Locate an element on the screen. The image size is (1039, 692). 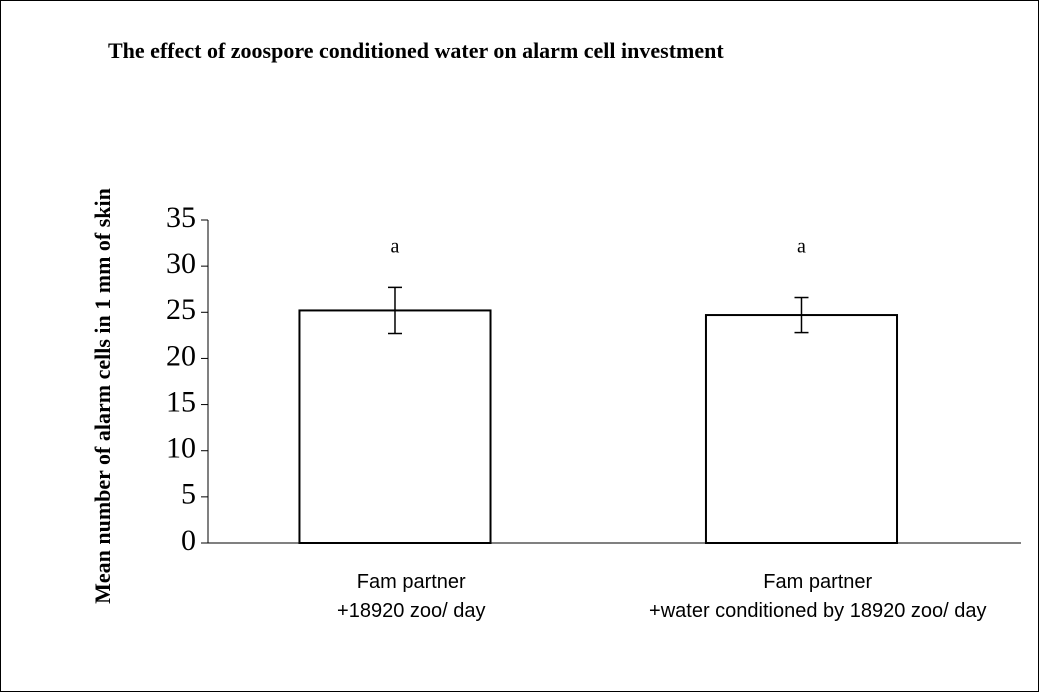
y-tick-label: 20 is located at coordinates (181, 355).